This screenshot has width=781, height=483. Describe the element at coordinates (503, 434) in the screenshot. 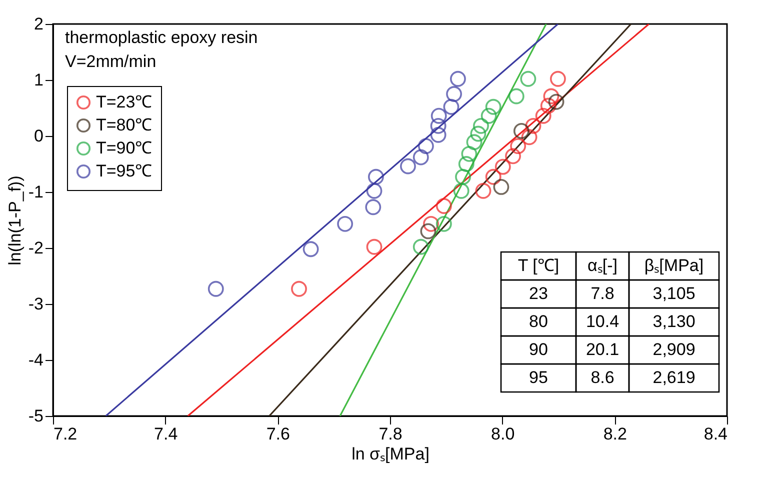

I see `x-tick-label: 8.0` at that location.